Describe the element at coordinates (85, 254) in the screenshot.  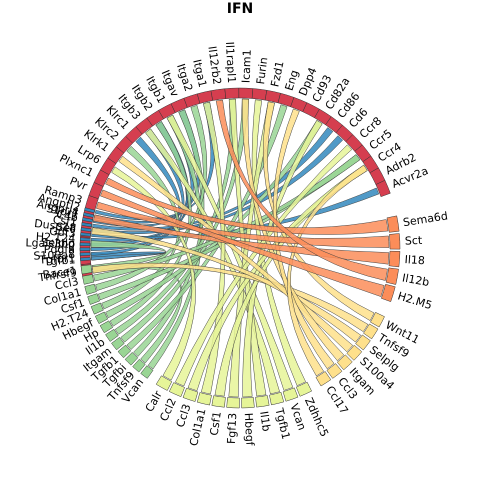
I see `sector-s100a8` at that location.